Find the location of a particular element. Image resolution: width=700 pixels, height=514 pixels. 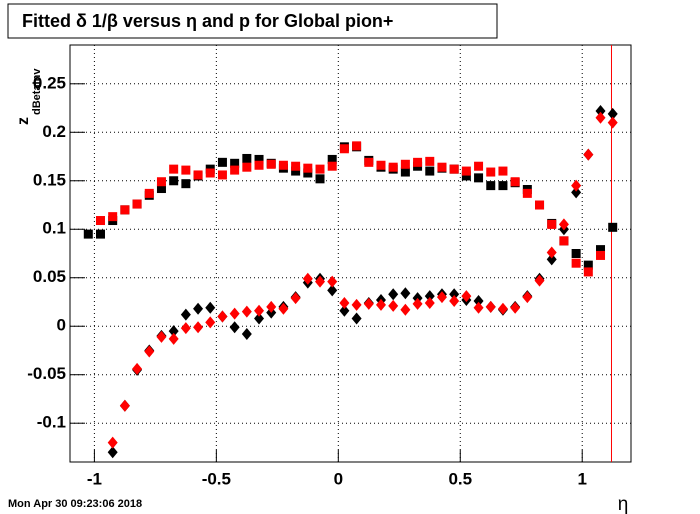

x-tick-label: 1 is located at coordinates (581, 478).